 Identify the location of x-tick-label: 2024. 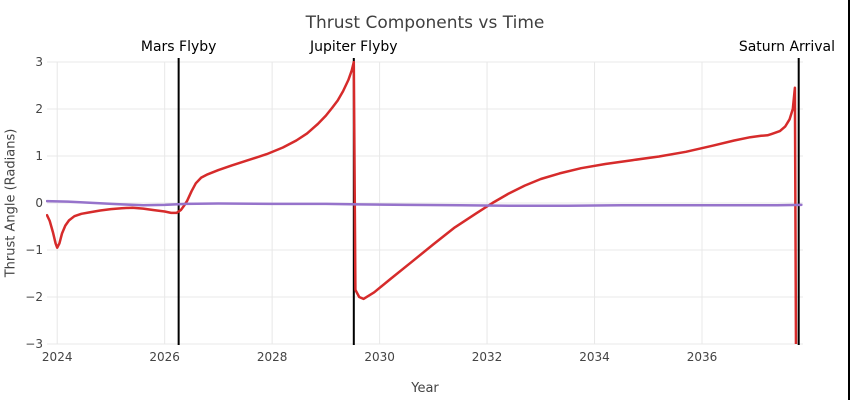
(57, 357).